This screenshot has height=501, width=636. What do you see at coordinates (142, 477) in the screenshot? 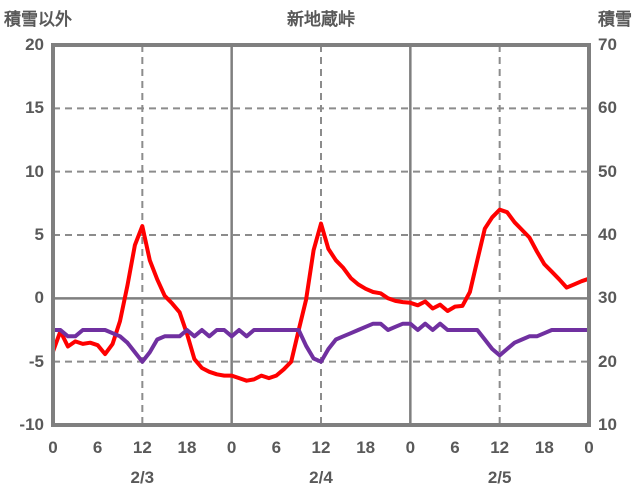
I see `date-label-2/3: 2/3` at bounding box center [142, 477].